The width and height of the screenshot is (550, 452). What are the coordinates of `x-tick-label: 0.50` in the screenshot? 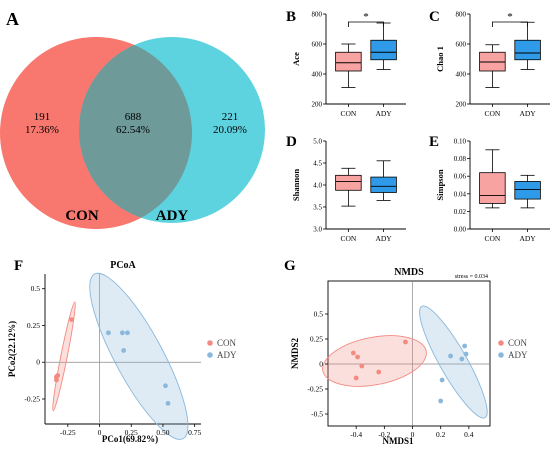 It's located at (162, 432).